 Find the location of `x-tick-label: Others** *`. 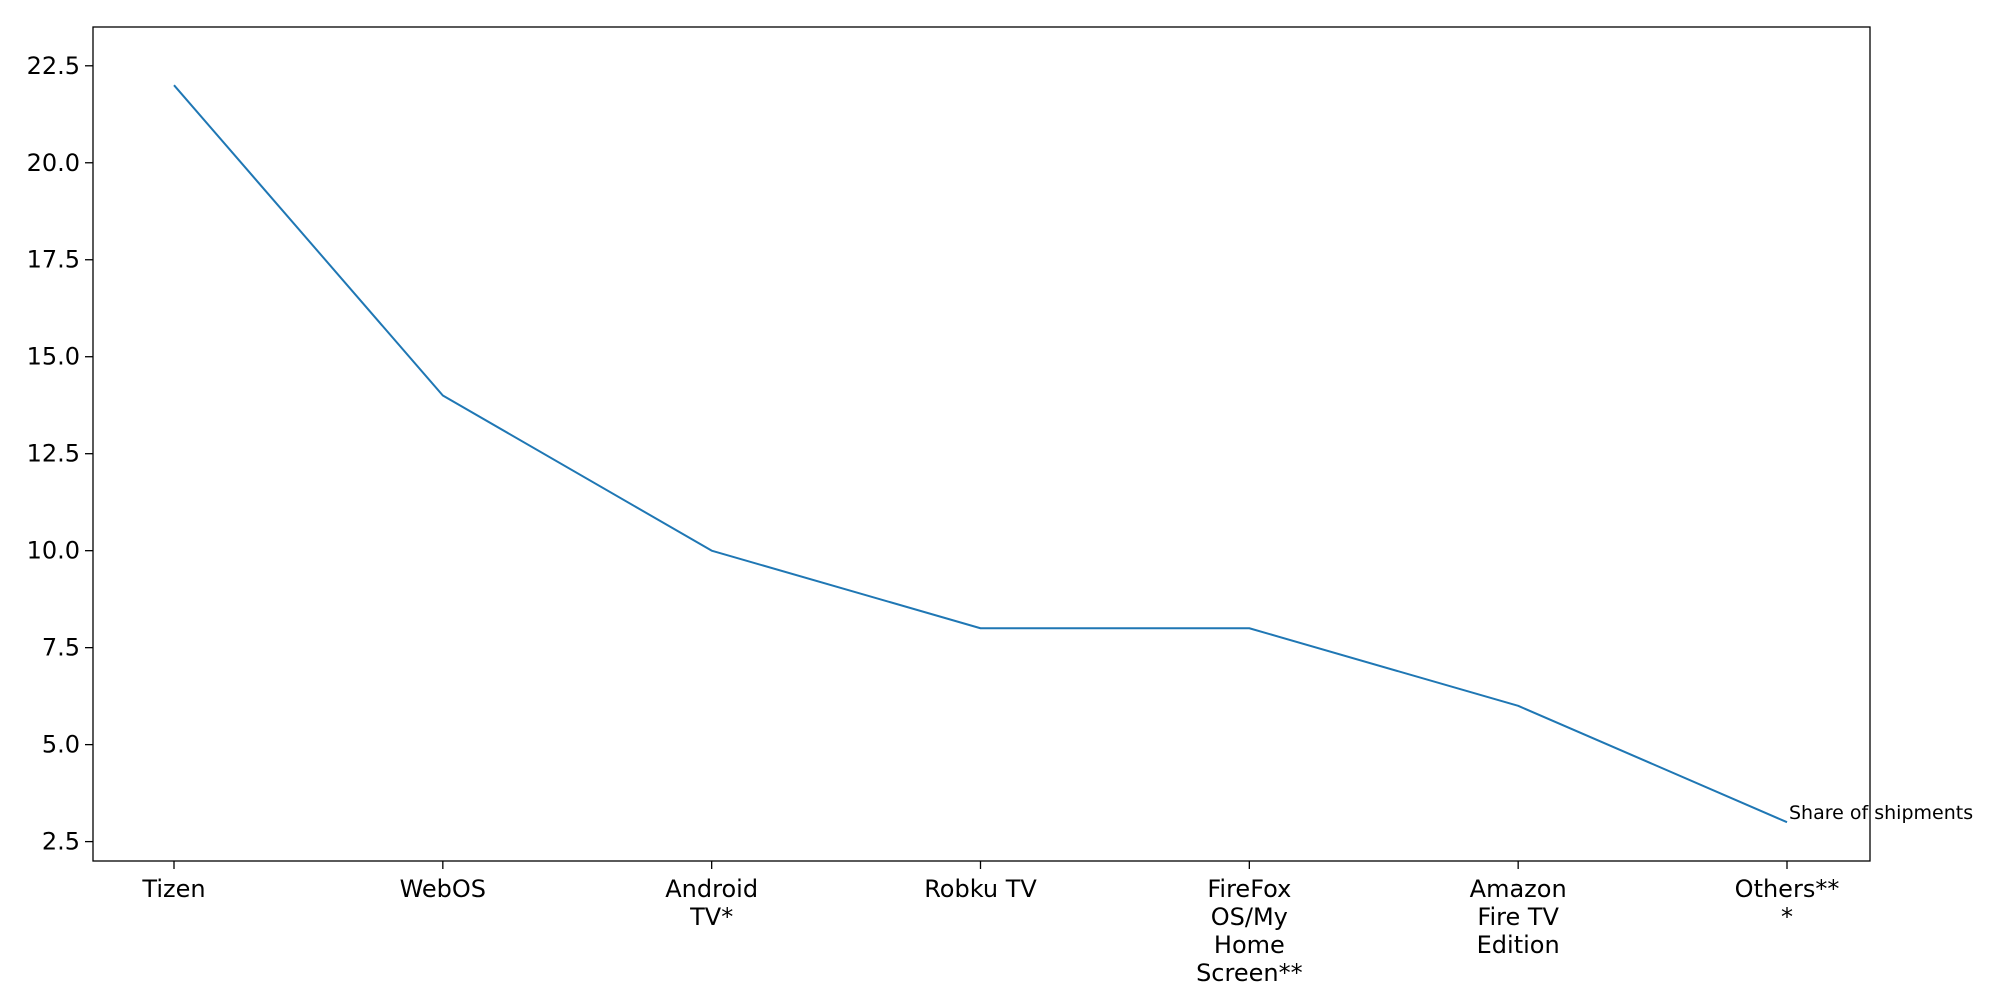

x-tick-label: Others** * is located at coordinates (1787, 903).